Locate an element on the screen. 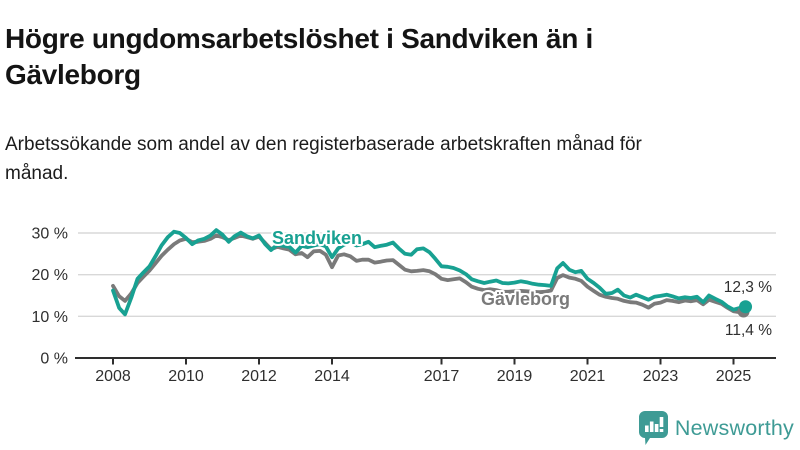 This screenshot has width=800, height=450. y-tick-label: 30 % is located at coordinates (50, 234).